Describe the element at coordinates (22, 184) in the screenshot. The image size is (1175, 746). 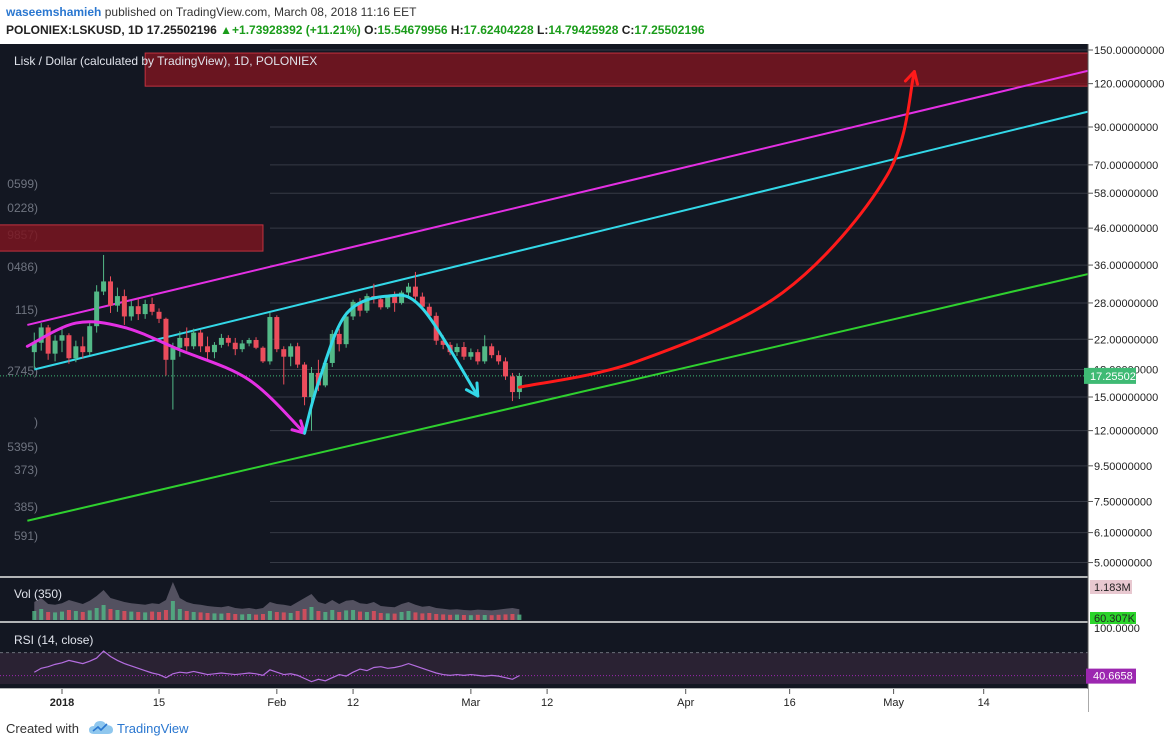
I see `left-cut-label: 0599)` at that location.